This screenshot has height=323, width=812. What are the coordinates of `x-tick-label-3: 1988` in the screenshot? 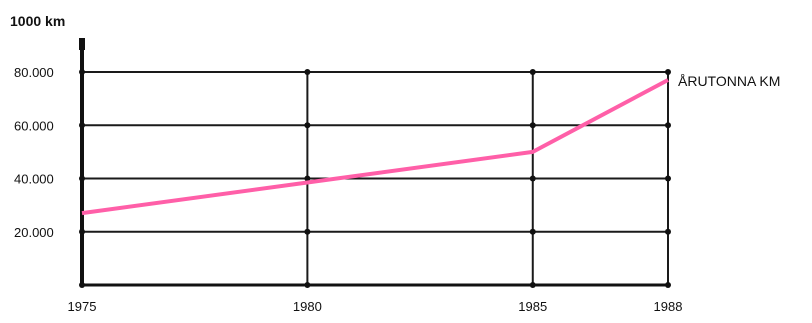 It's located at (668, 306).